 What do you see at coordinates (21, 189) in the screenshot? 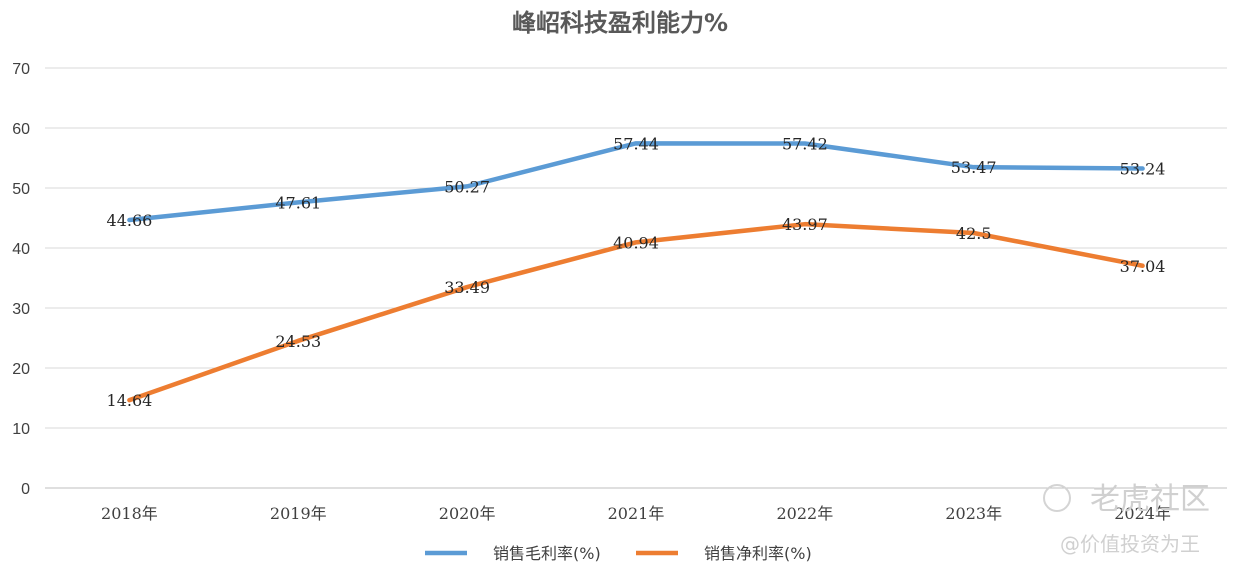
I see `y-tick-label: 50` at bounding box center [21, 189].